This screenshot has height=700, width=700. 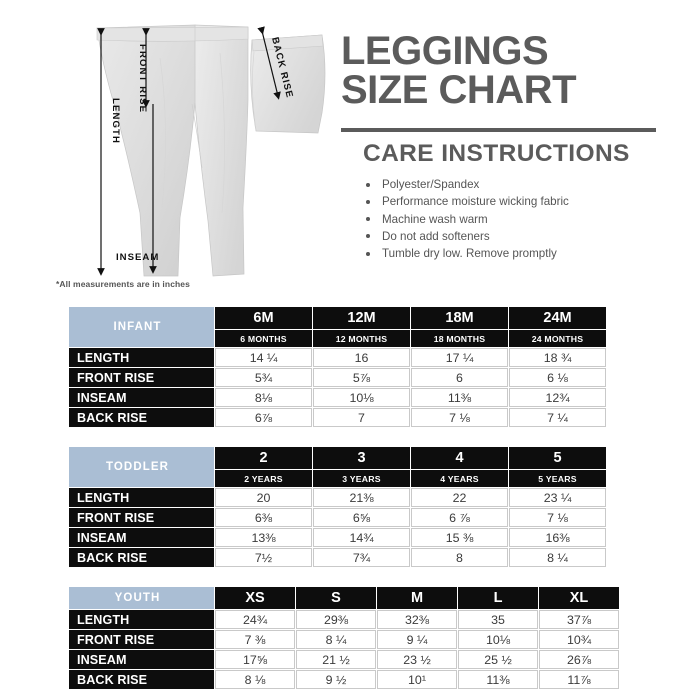 I want to click on care-instructions-title: CARE INSTRUCTIONS, so click(x=496, y=153).